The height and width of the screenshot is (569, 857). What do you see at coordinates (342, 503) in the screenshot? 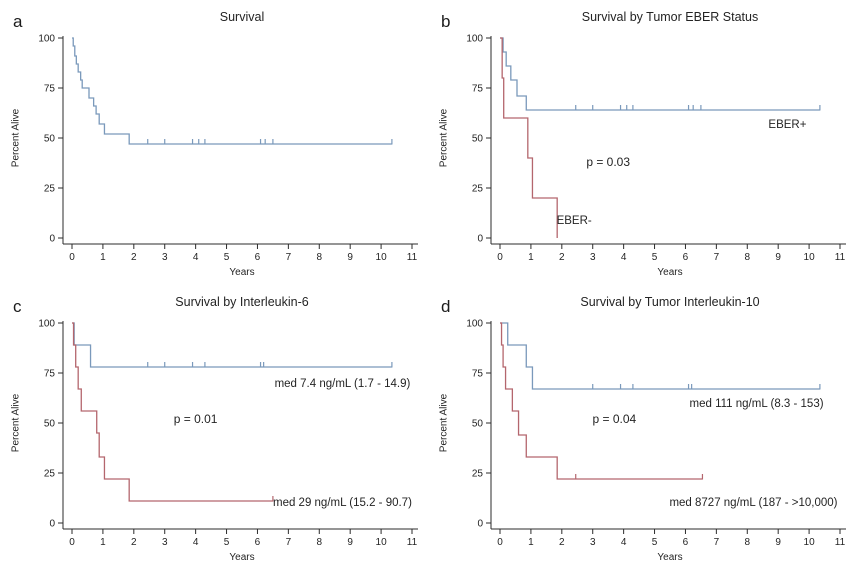
I see `svg-text: med 29 ng/mL (15.2 - 90.7)` at bounding box center [342, 503].